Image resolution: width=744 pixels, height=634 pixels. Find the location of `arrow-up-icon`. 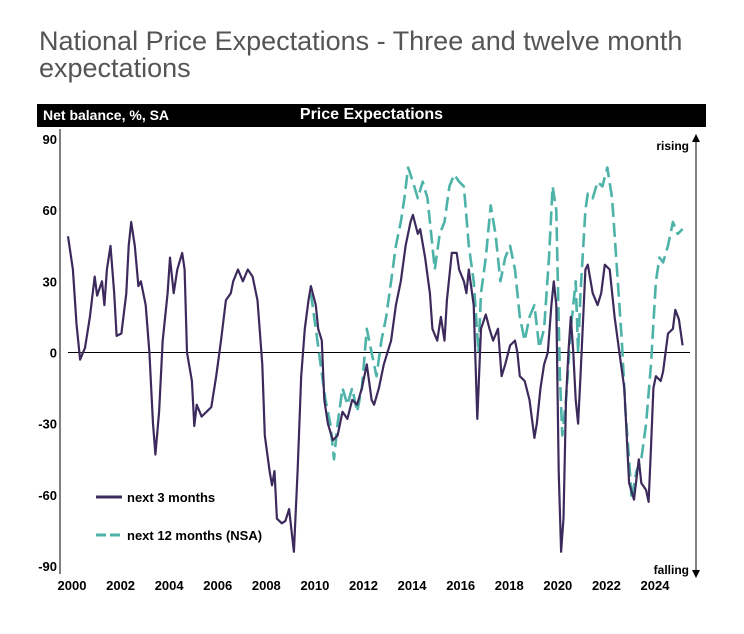

arrow-up-icon is located at coordinates (696, 138).